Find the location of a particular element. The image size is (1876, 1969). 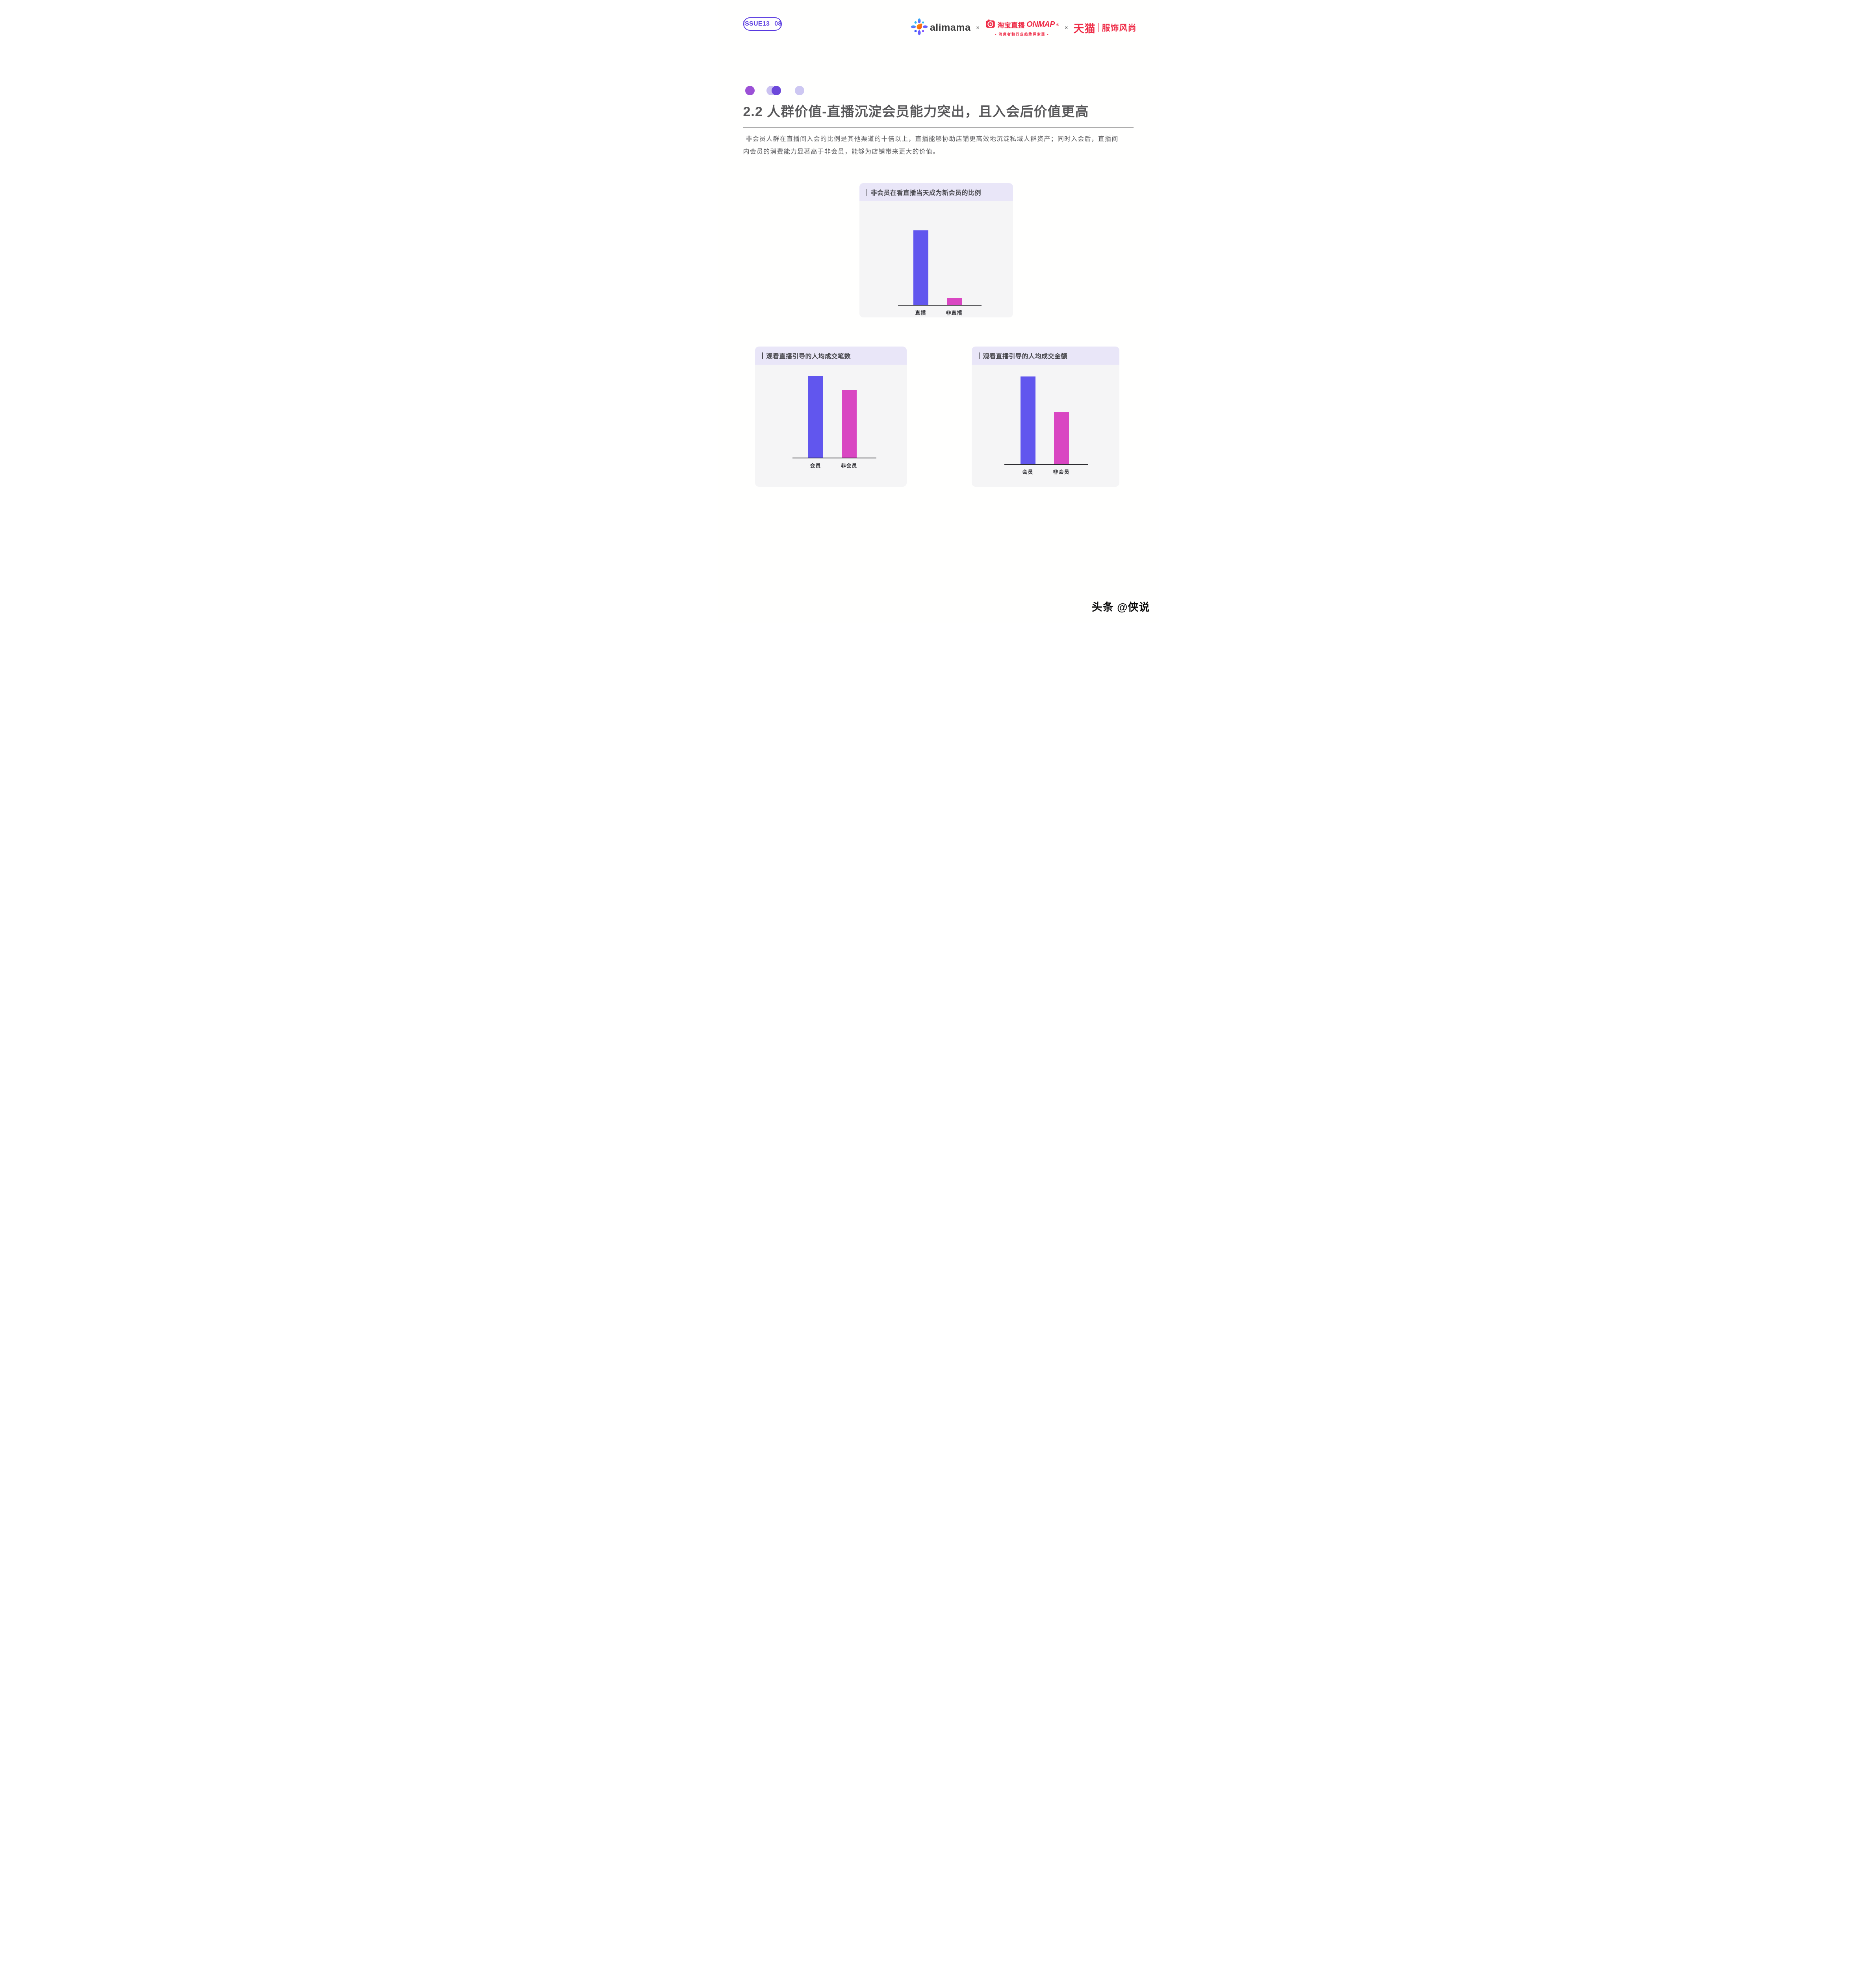

dot-solid-purple is located at coordinates (750, 90).